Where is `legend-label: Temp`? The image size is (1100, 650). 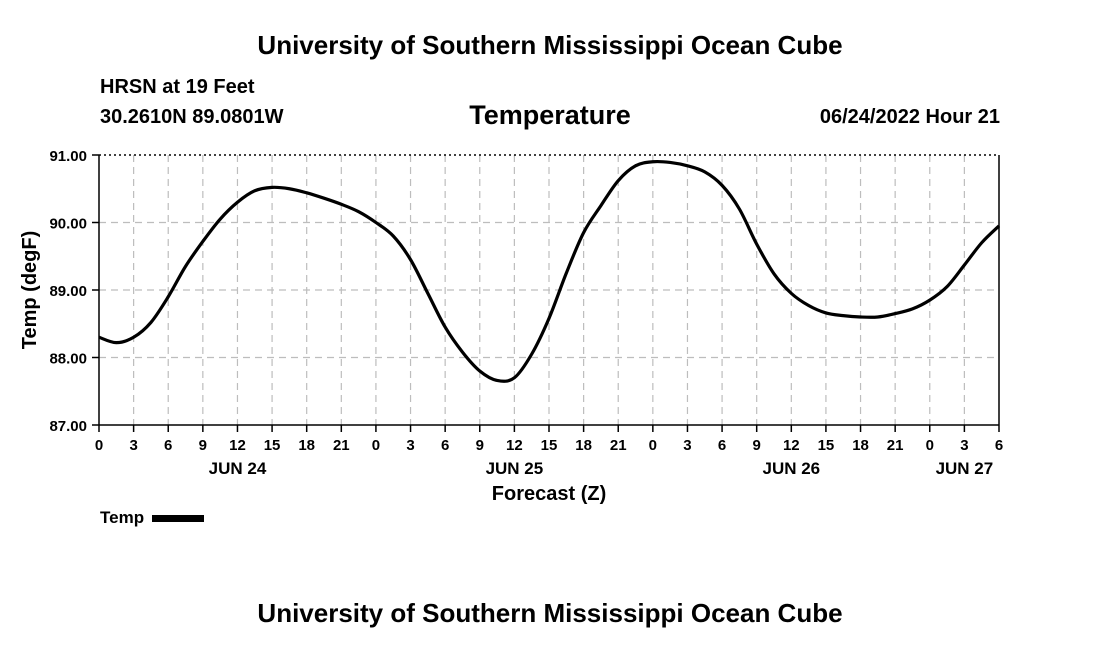
legend-label: Temp is located at coordinates (122, 517).